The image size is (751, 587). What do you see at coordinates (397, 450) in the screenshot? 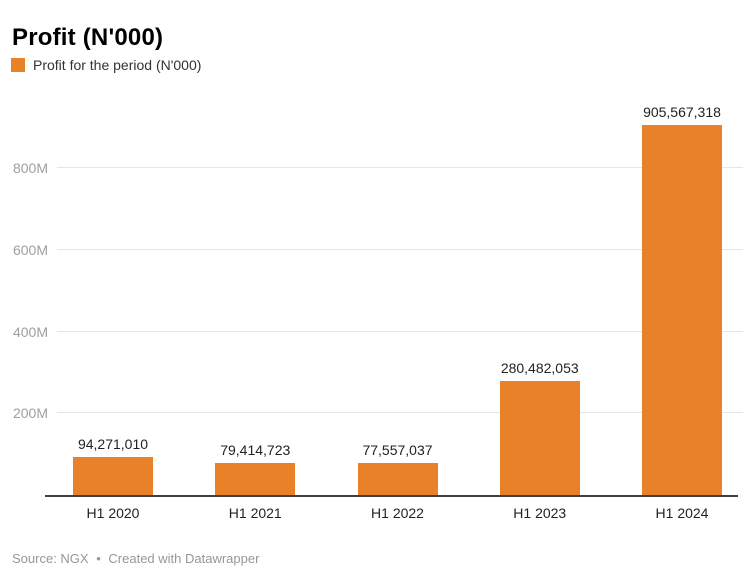
I see `bar-value-label: 77,557,037` at bounding box center [397, 450].